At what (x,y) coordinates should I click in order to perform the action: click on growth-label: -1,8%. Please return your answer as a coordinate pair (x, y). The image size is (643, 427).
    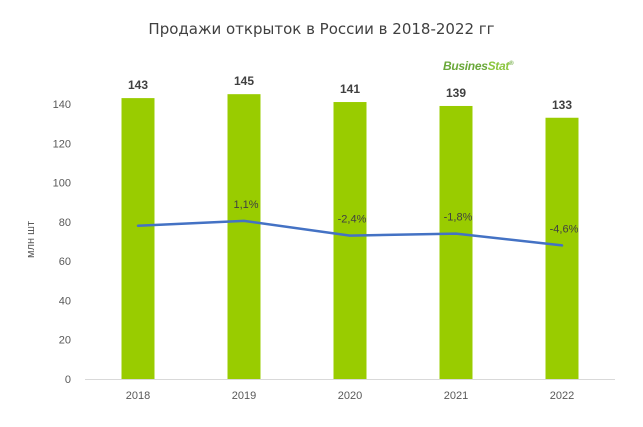
    Looking at the image, I should click on (458, 218).